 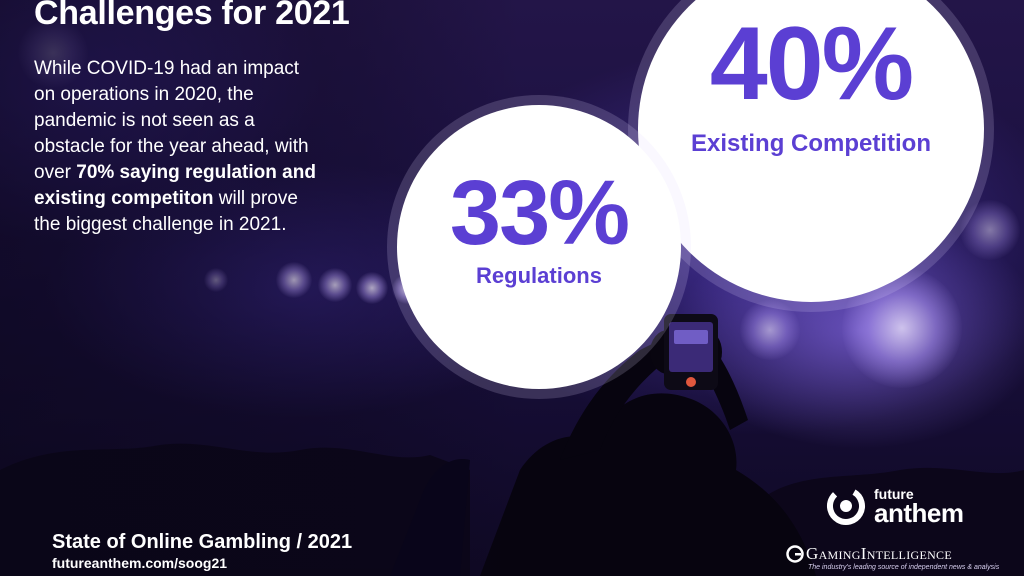 I want to click on future-anthem-logo-icon, so click(x=846, y=505).